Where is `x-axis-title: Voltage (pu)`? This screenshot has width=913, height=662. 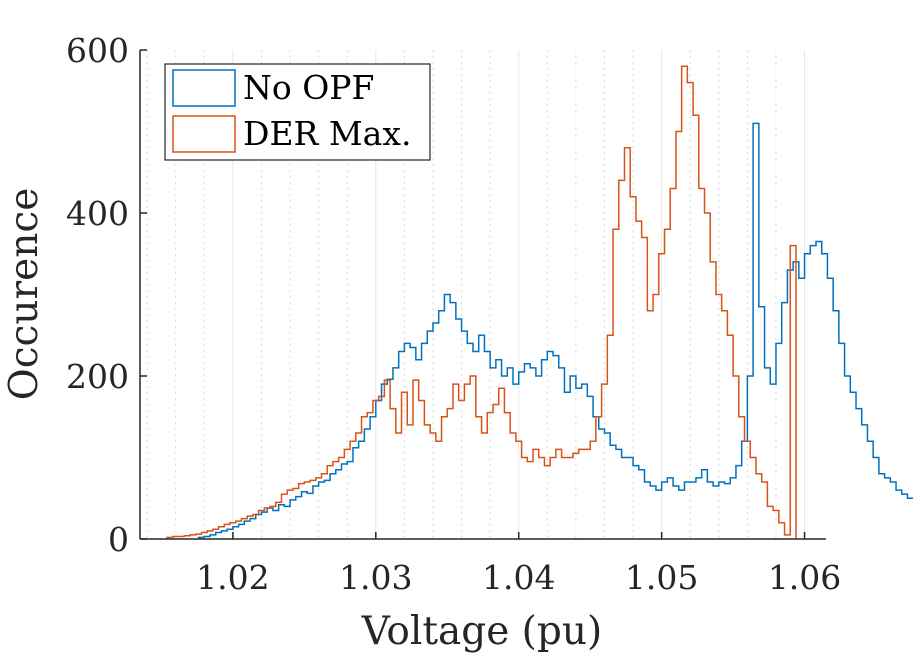 x-axis-title: Voltage (pu) is located at coordinates (481, 631).